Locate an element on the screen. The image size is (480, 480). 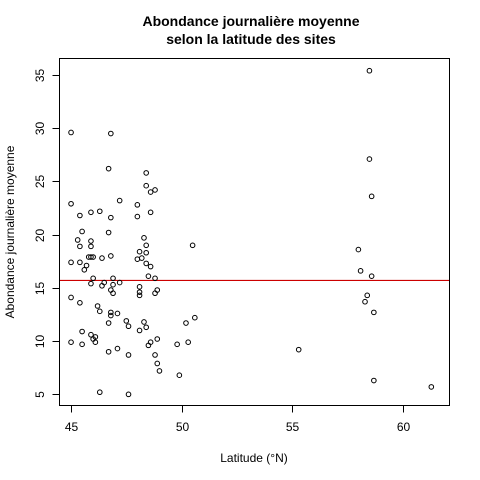
y-tick-label: 15 is located at coordinates (40, 289).